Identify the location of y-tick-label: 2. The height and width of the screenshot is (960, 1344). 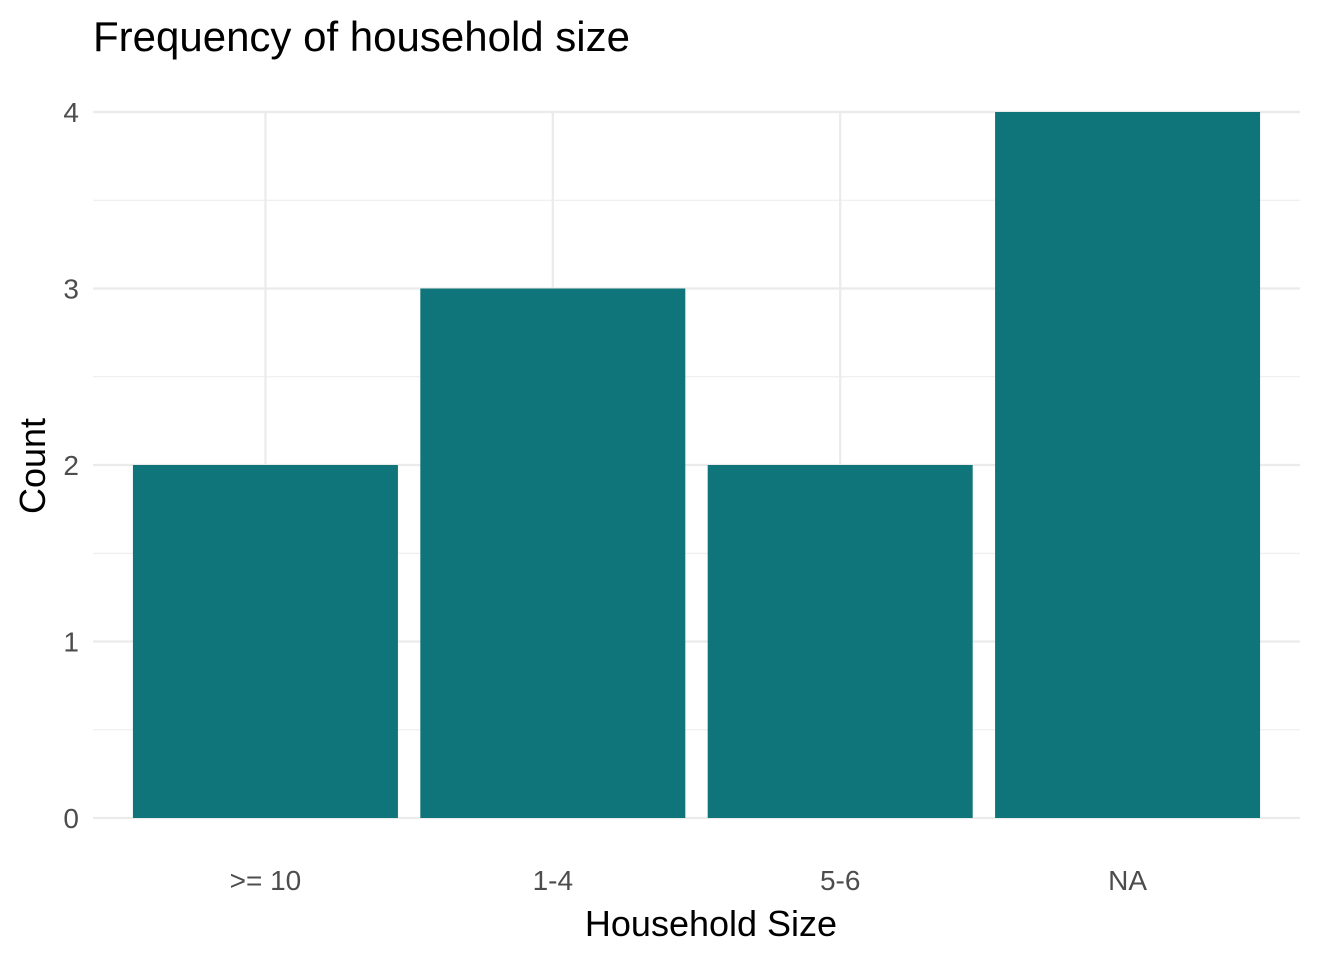
(71, 465).